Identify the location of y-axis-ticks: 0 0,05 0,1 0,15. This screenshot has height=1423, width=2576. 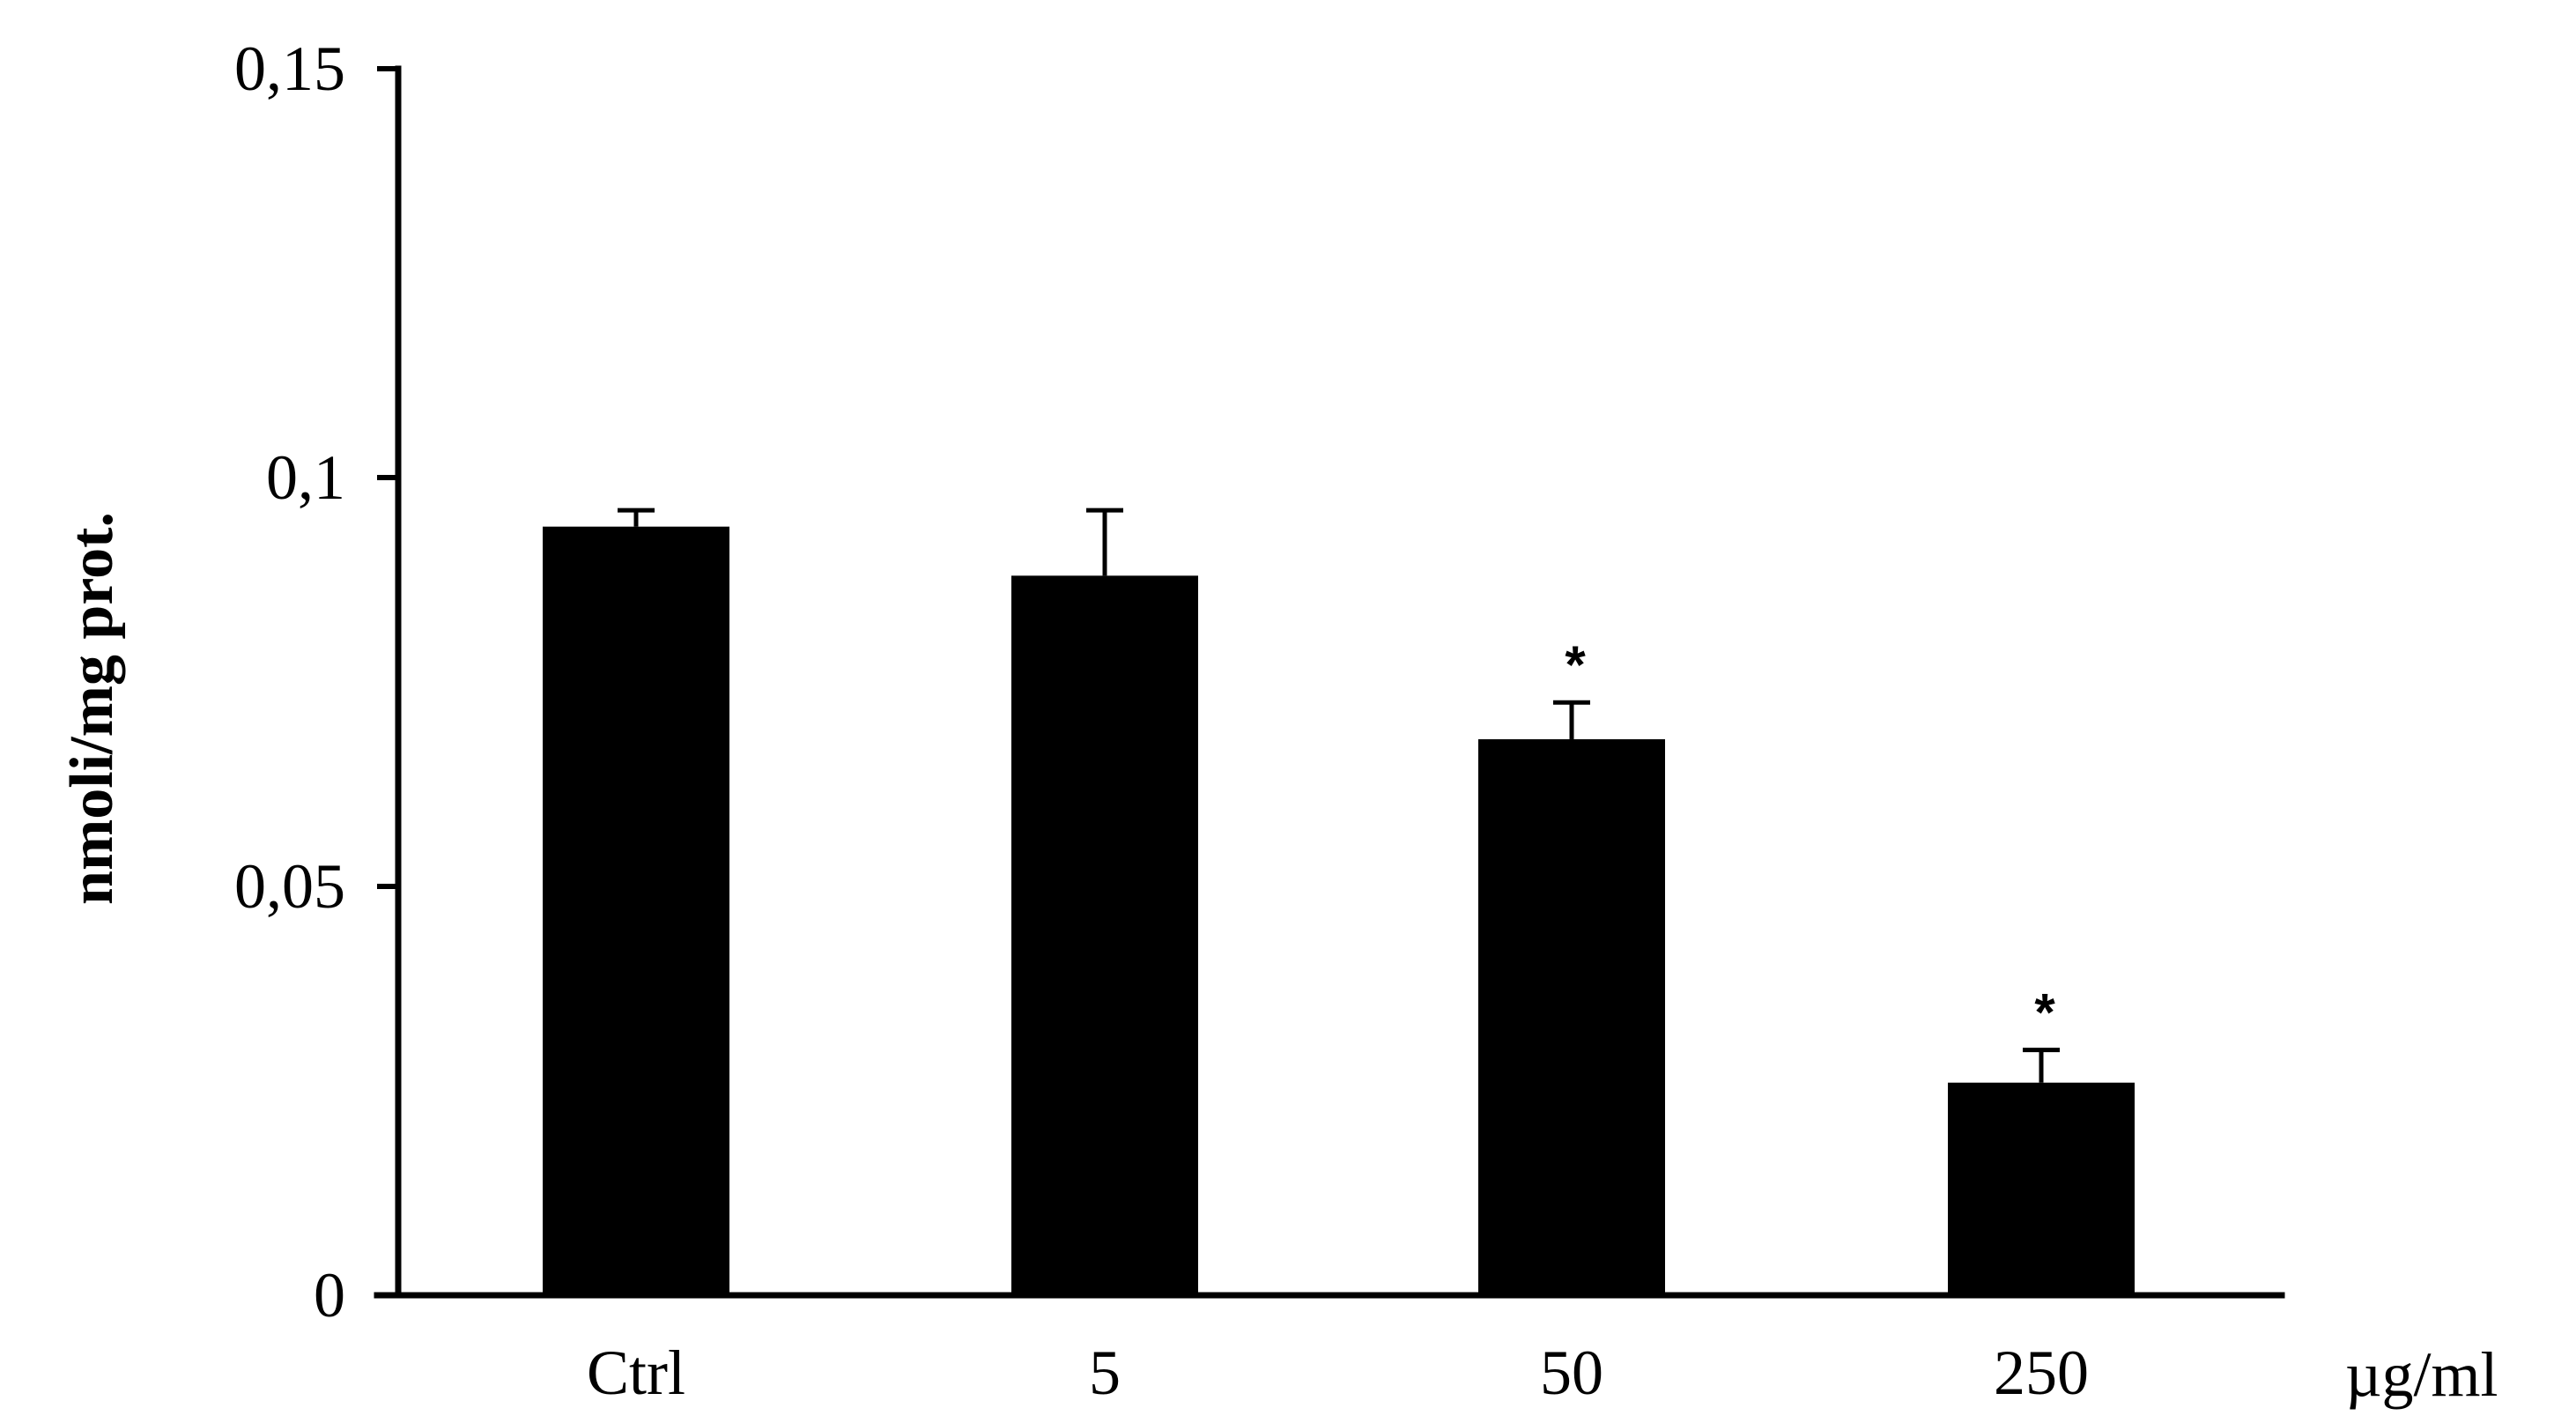
(316, 681).